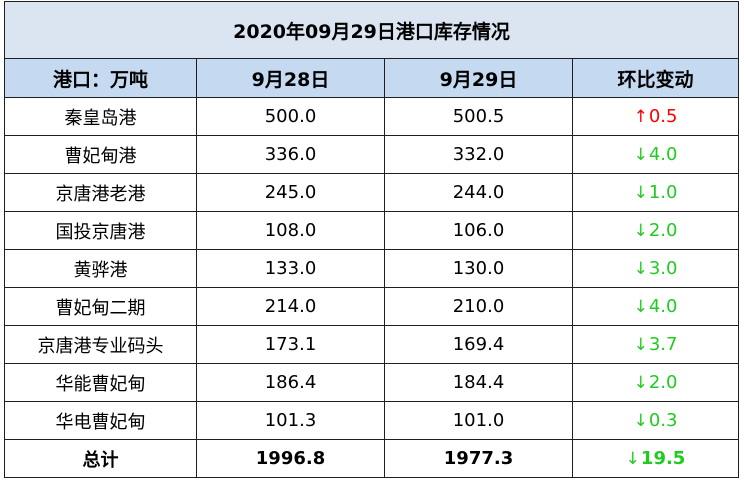 The image size is (744, 494). What do you see at coordinates (100, 306) in the screenshot?
I see `port-name-cell: 曹妃甸二期` at bounding box center [100, 306].